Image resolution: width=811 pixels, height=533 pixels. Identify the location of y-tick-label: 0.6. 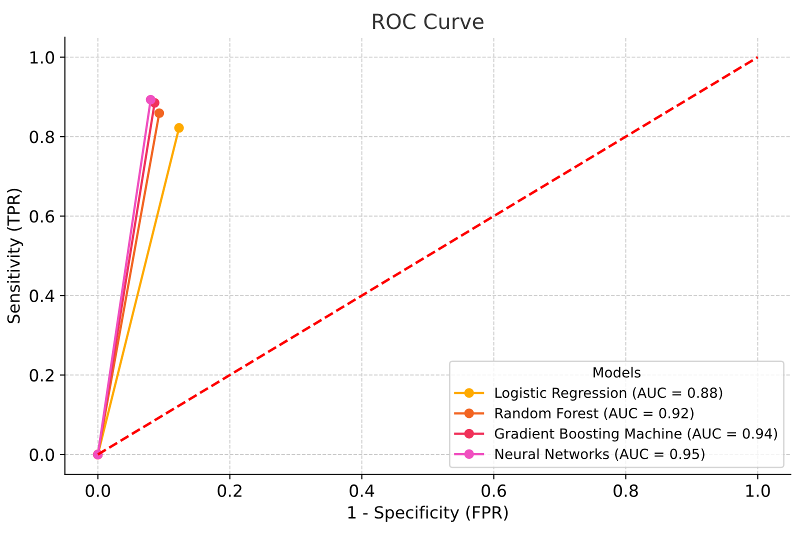
(42, 216).